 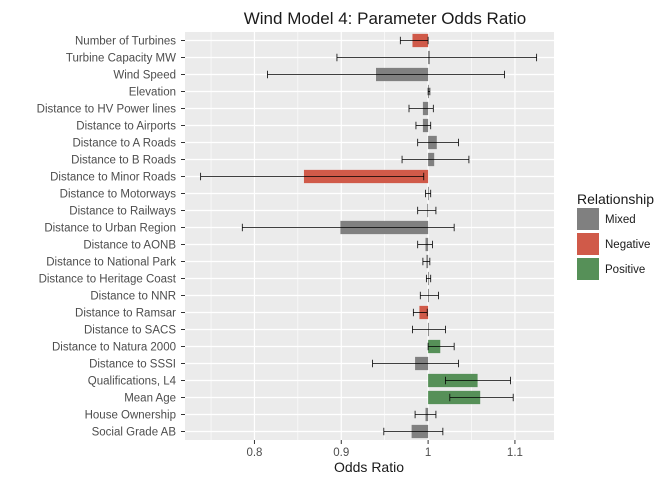 What do you see at coordinates (132, 382) in the screenshot?
I see `y-tick-label: Qualifications, L4` at bounding box center [132, 382].